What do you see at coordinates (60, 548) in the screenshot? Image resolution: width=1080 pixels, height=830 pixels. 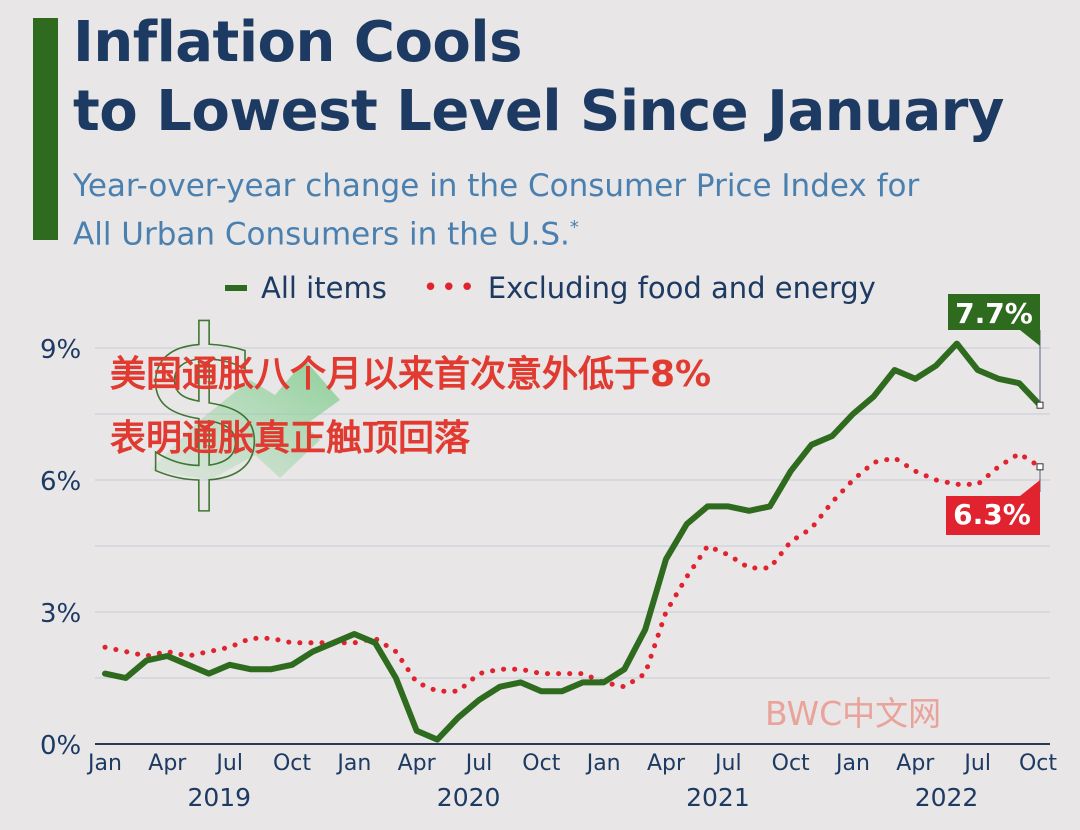 I see `y-axis-ticks: 0% 3% 6% 9%` at bounding box center [60, 548].